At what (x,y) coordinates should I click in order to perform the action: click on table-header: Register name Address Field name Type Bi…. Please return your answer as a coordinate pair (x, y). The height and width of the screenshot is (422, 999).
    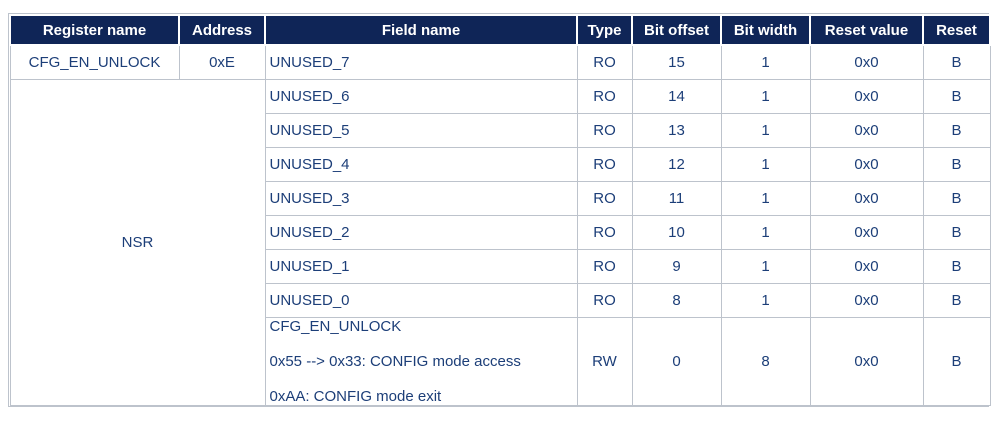
    Looking at the image, I should click on (500, 30).